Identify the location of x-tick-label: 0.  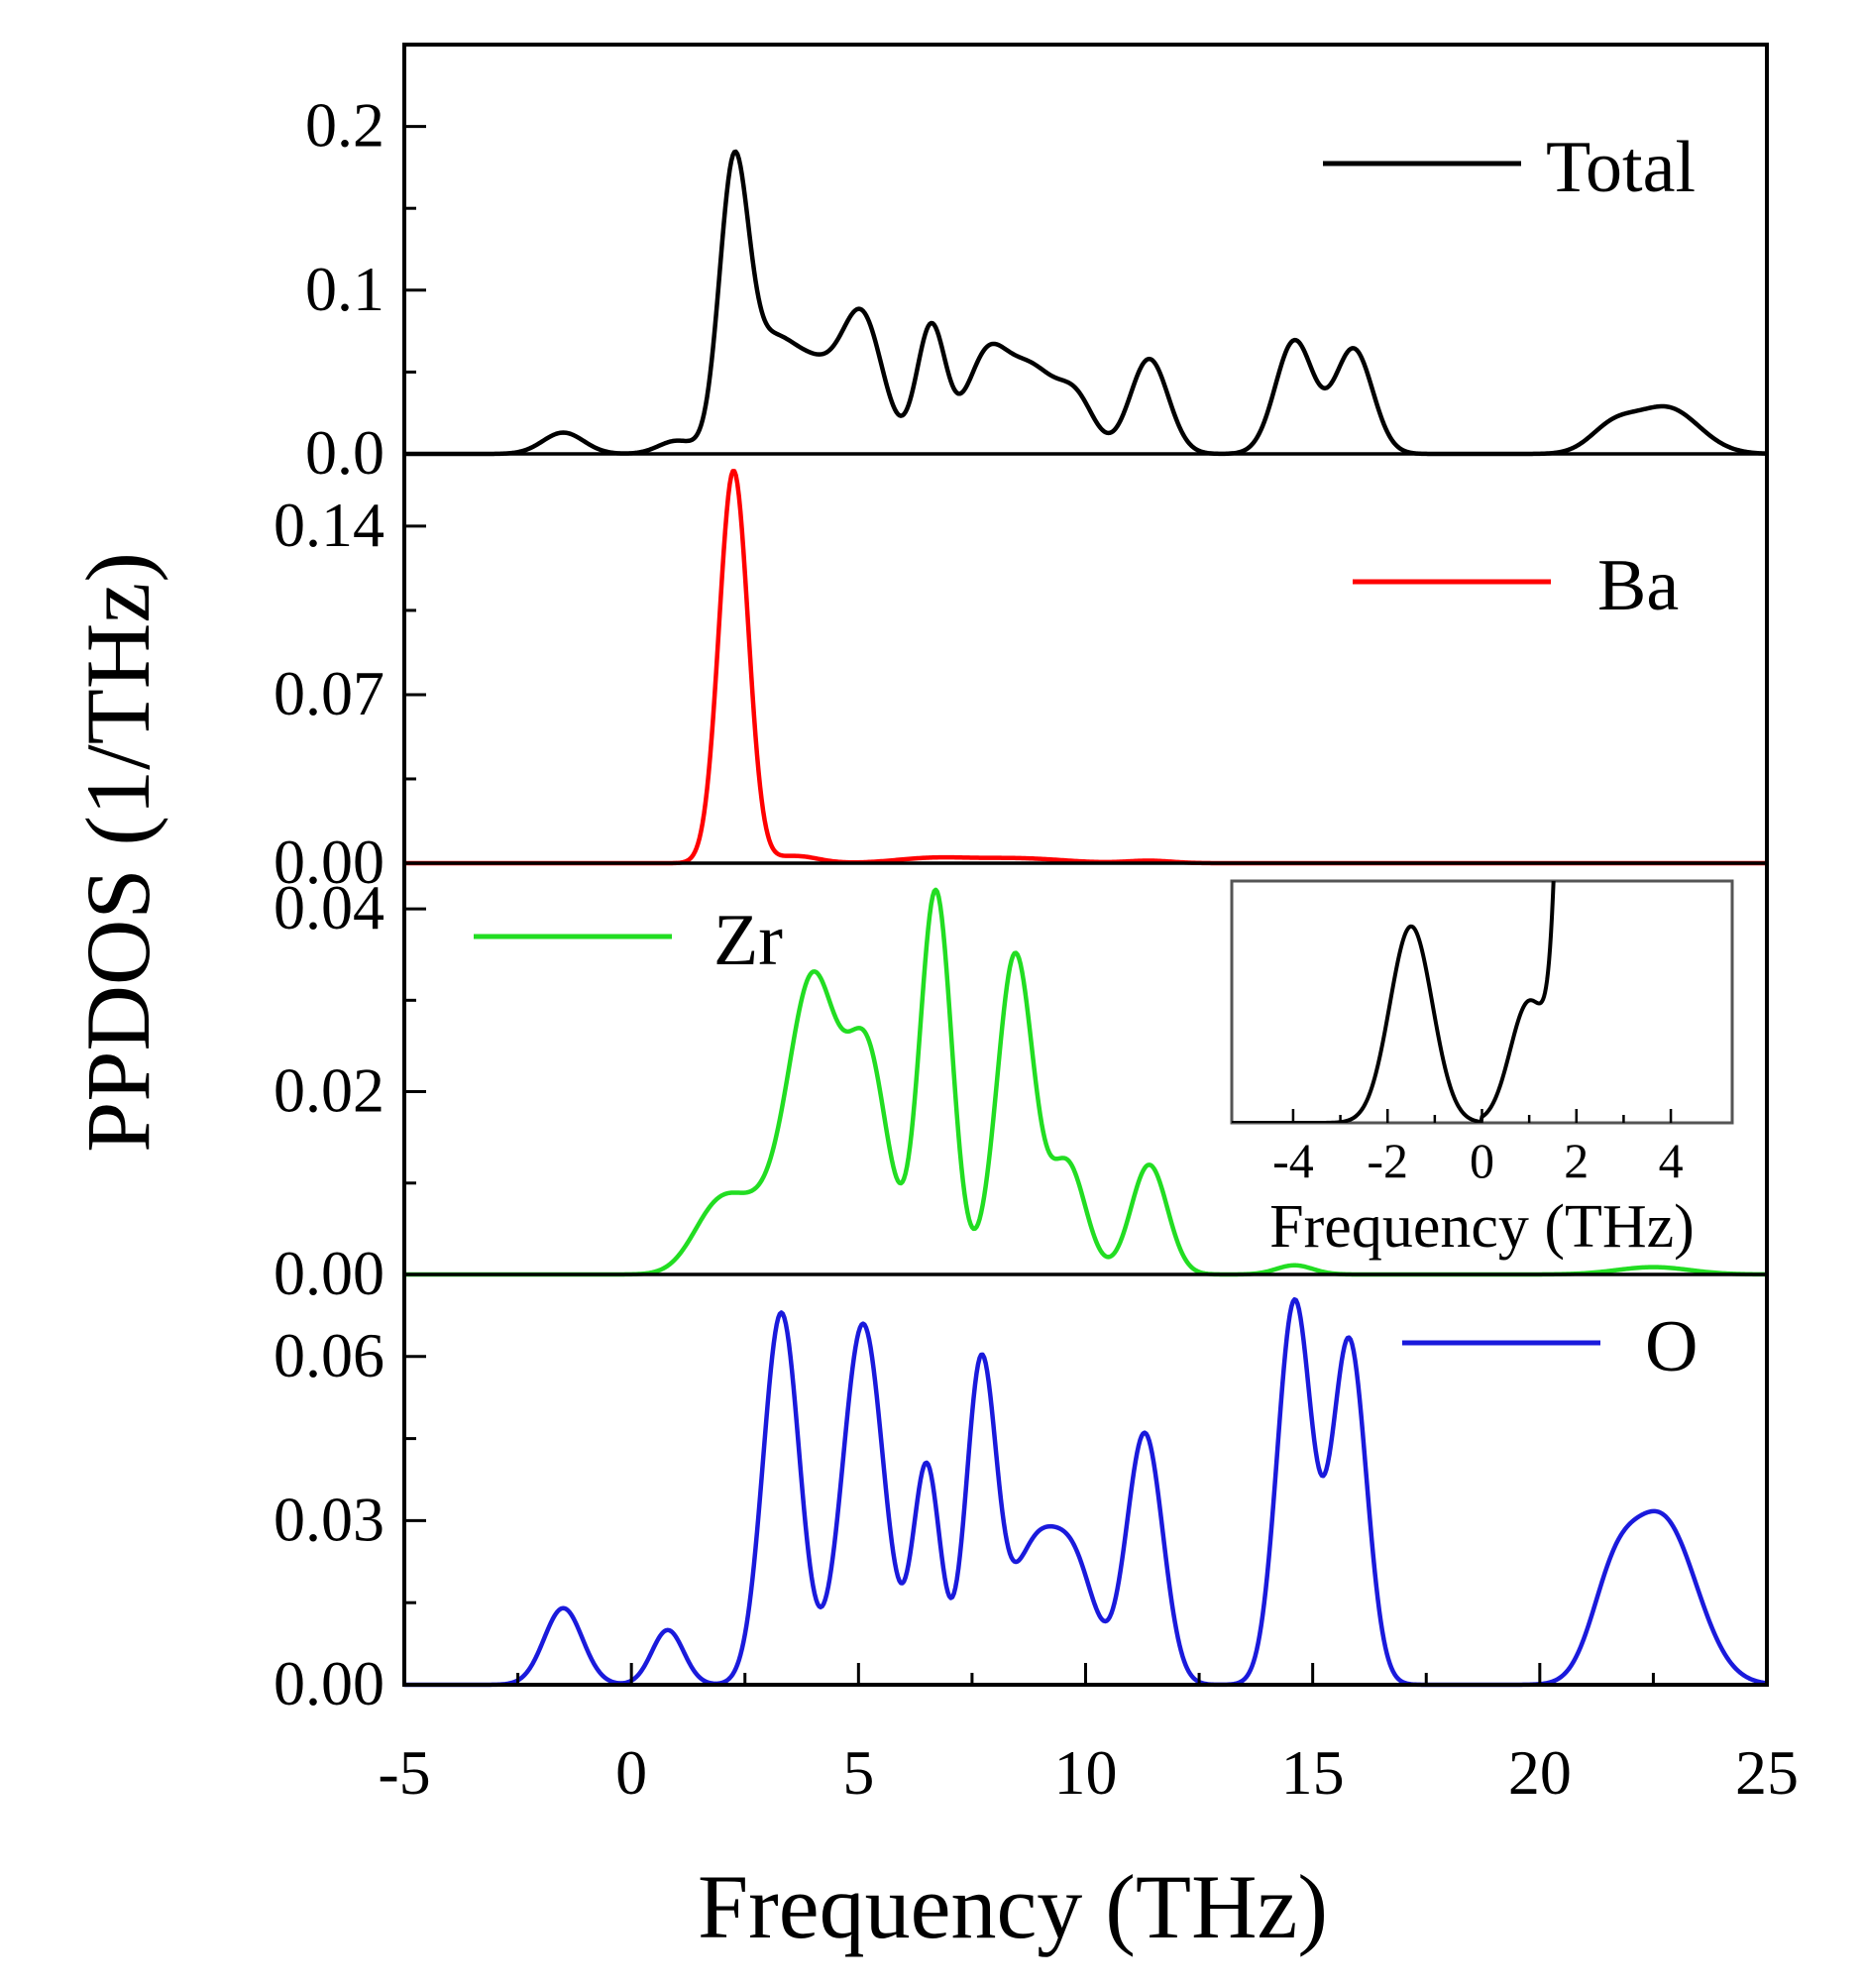
(631, 1772).